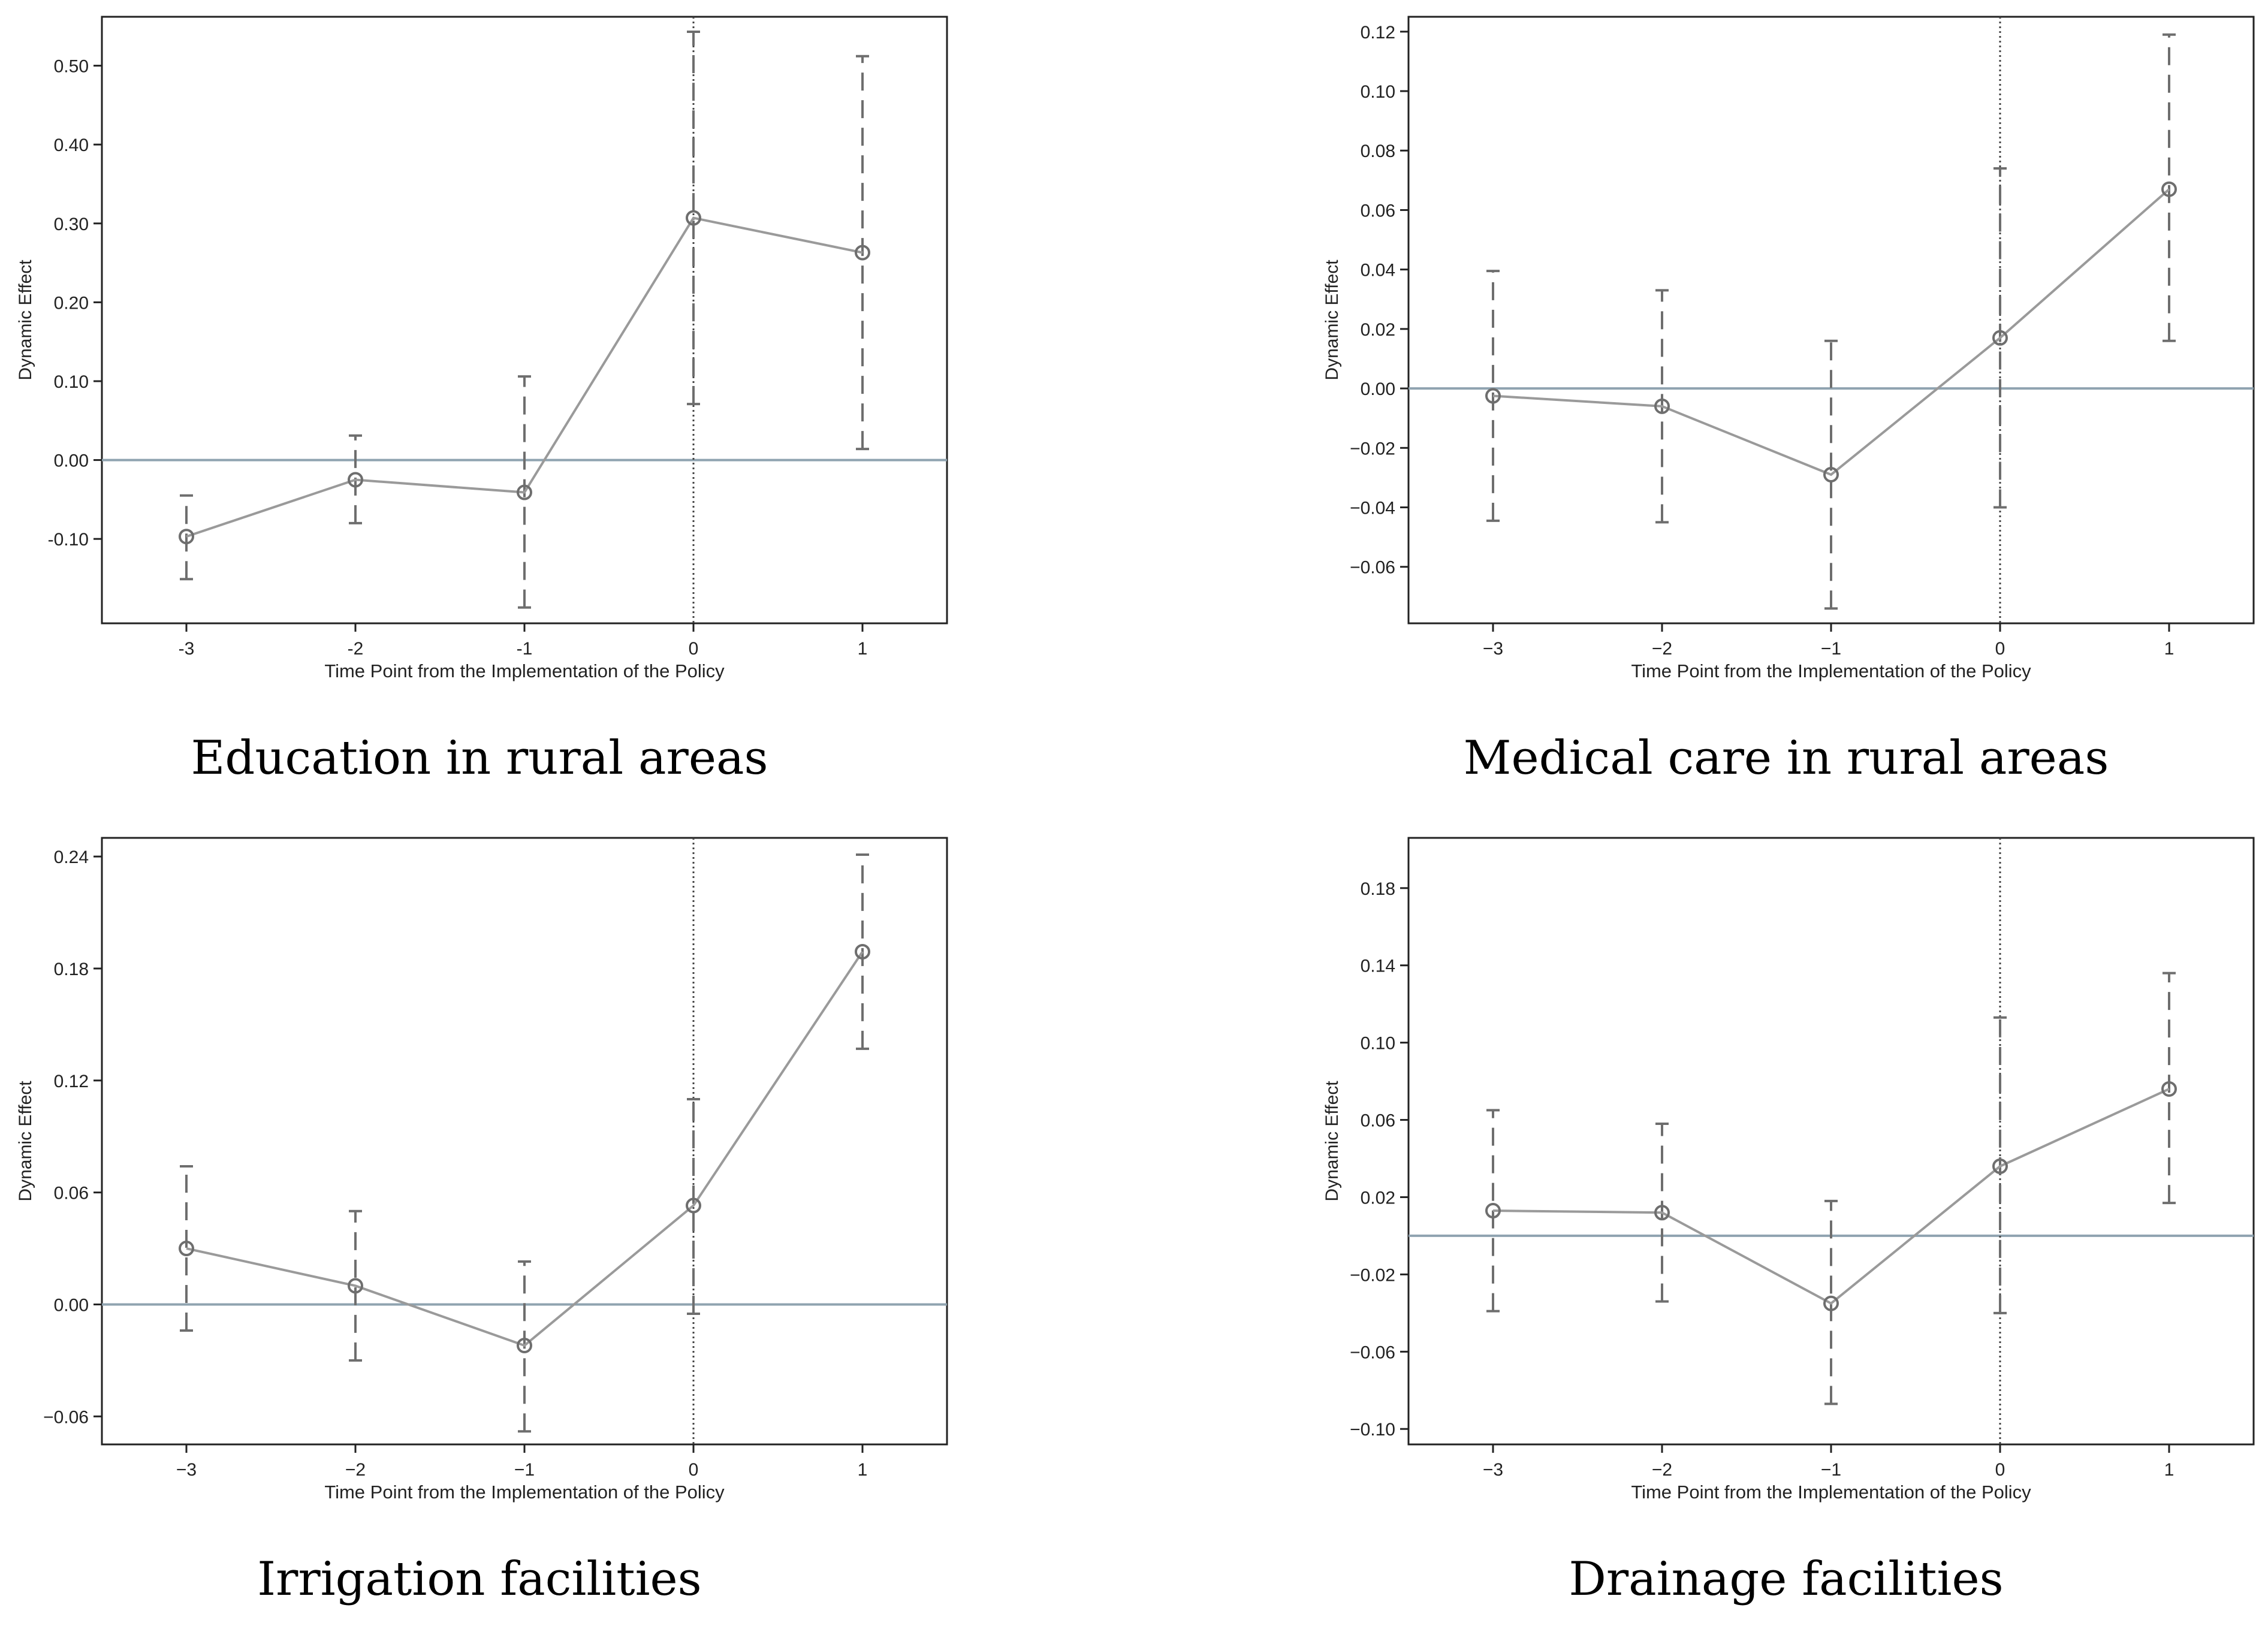 This screenshot has height=1632, width=2268. Describe the element at coordinates (187, 649) in the screenshot. I see `chart0-x-tick-label: -3` at that location.